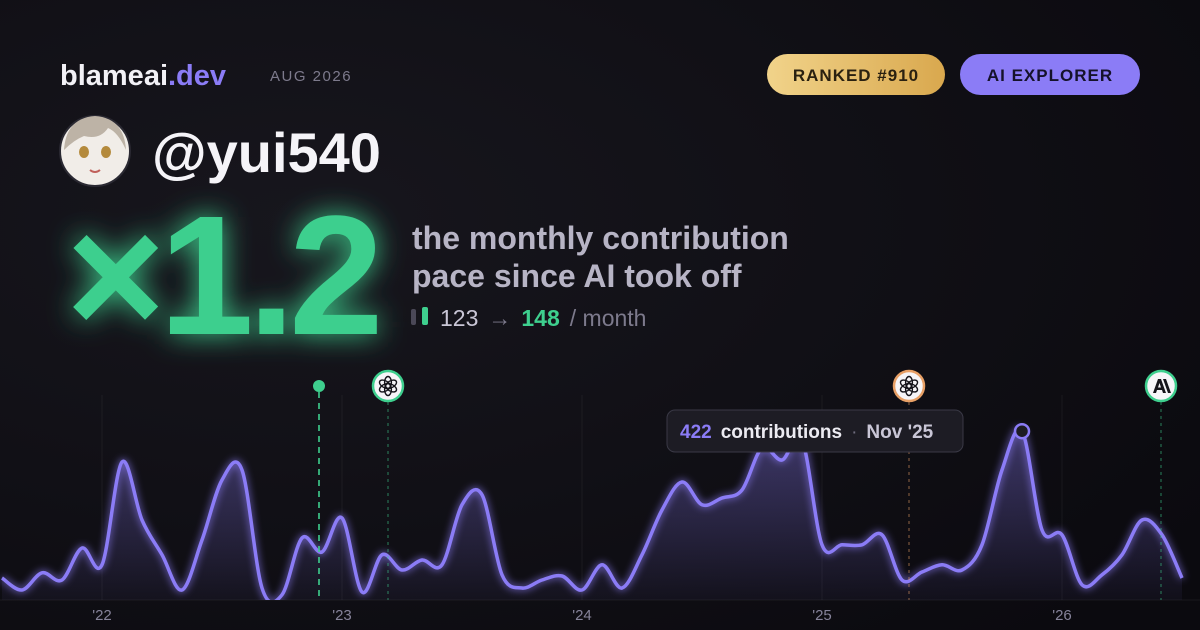 This screenshot has width=1200, height=630. Describe the element at coordinates (266, 152) in the screenshot. I see `handle: @yui540` at that location.